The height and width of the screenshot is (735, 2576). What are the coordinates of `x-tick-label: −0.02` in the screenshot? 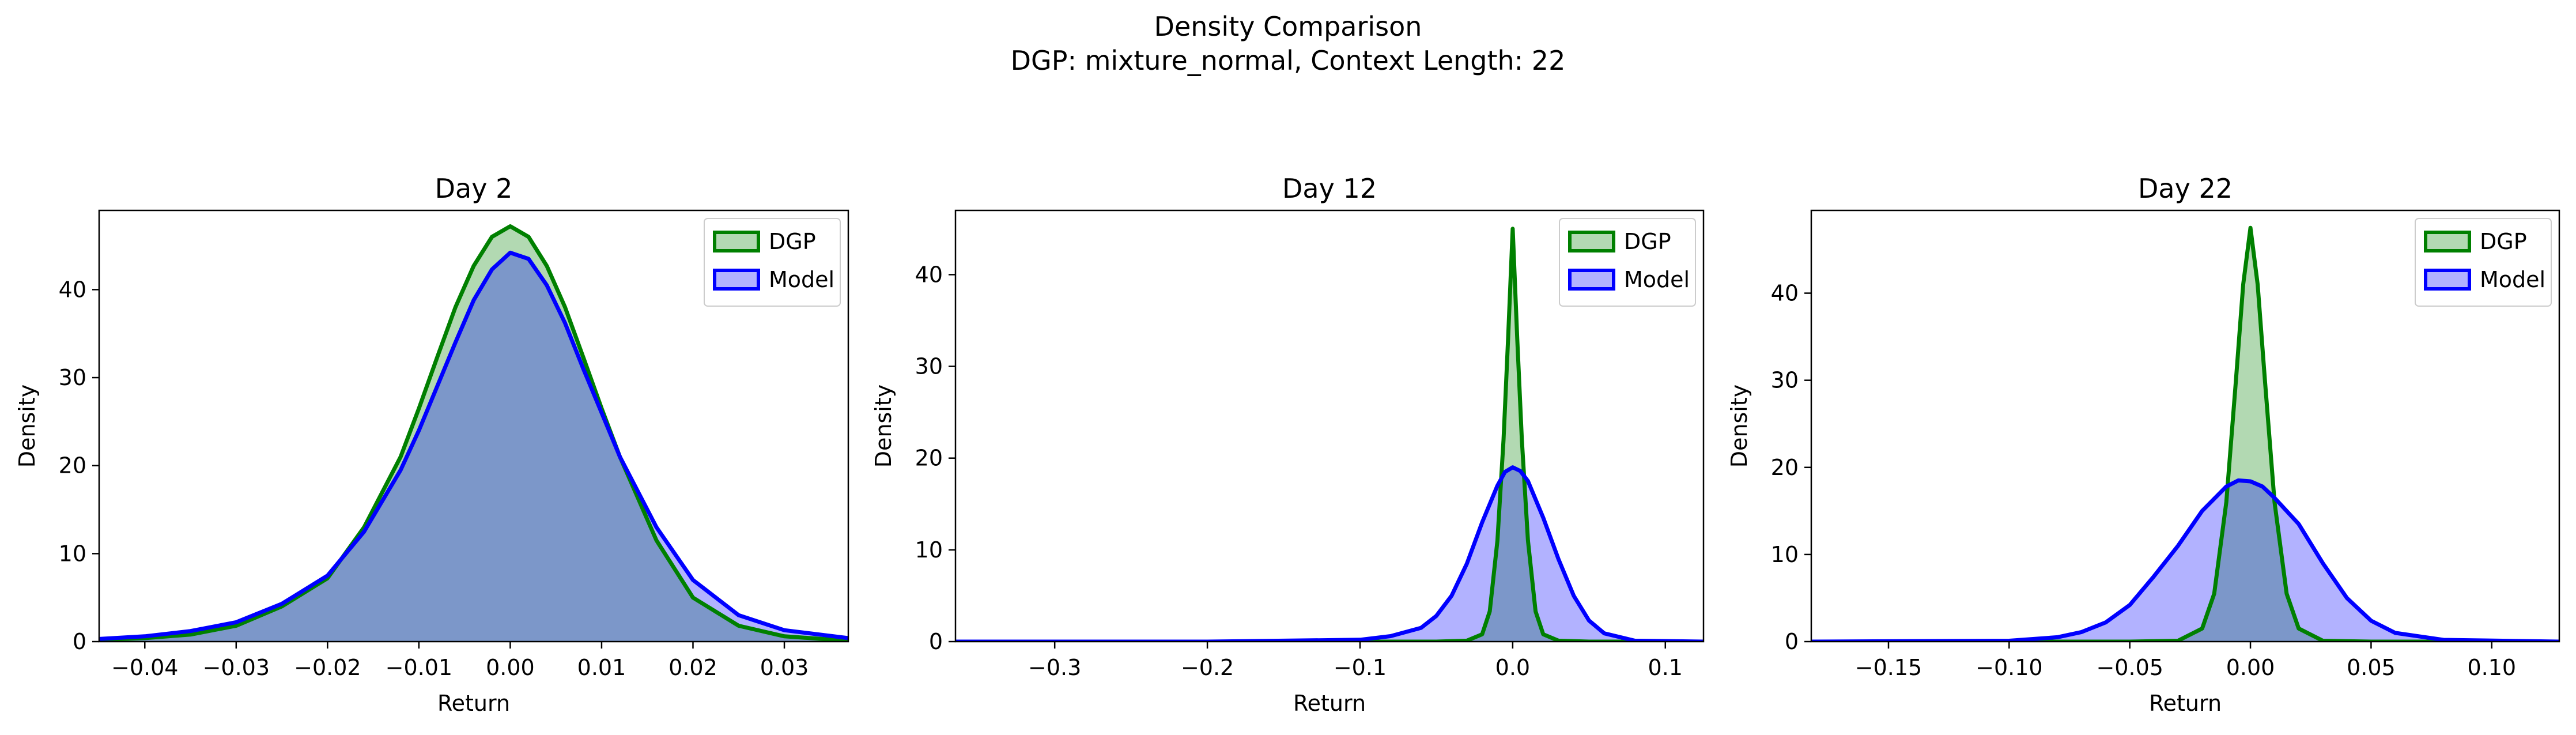 It's located at (327, 667).